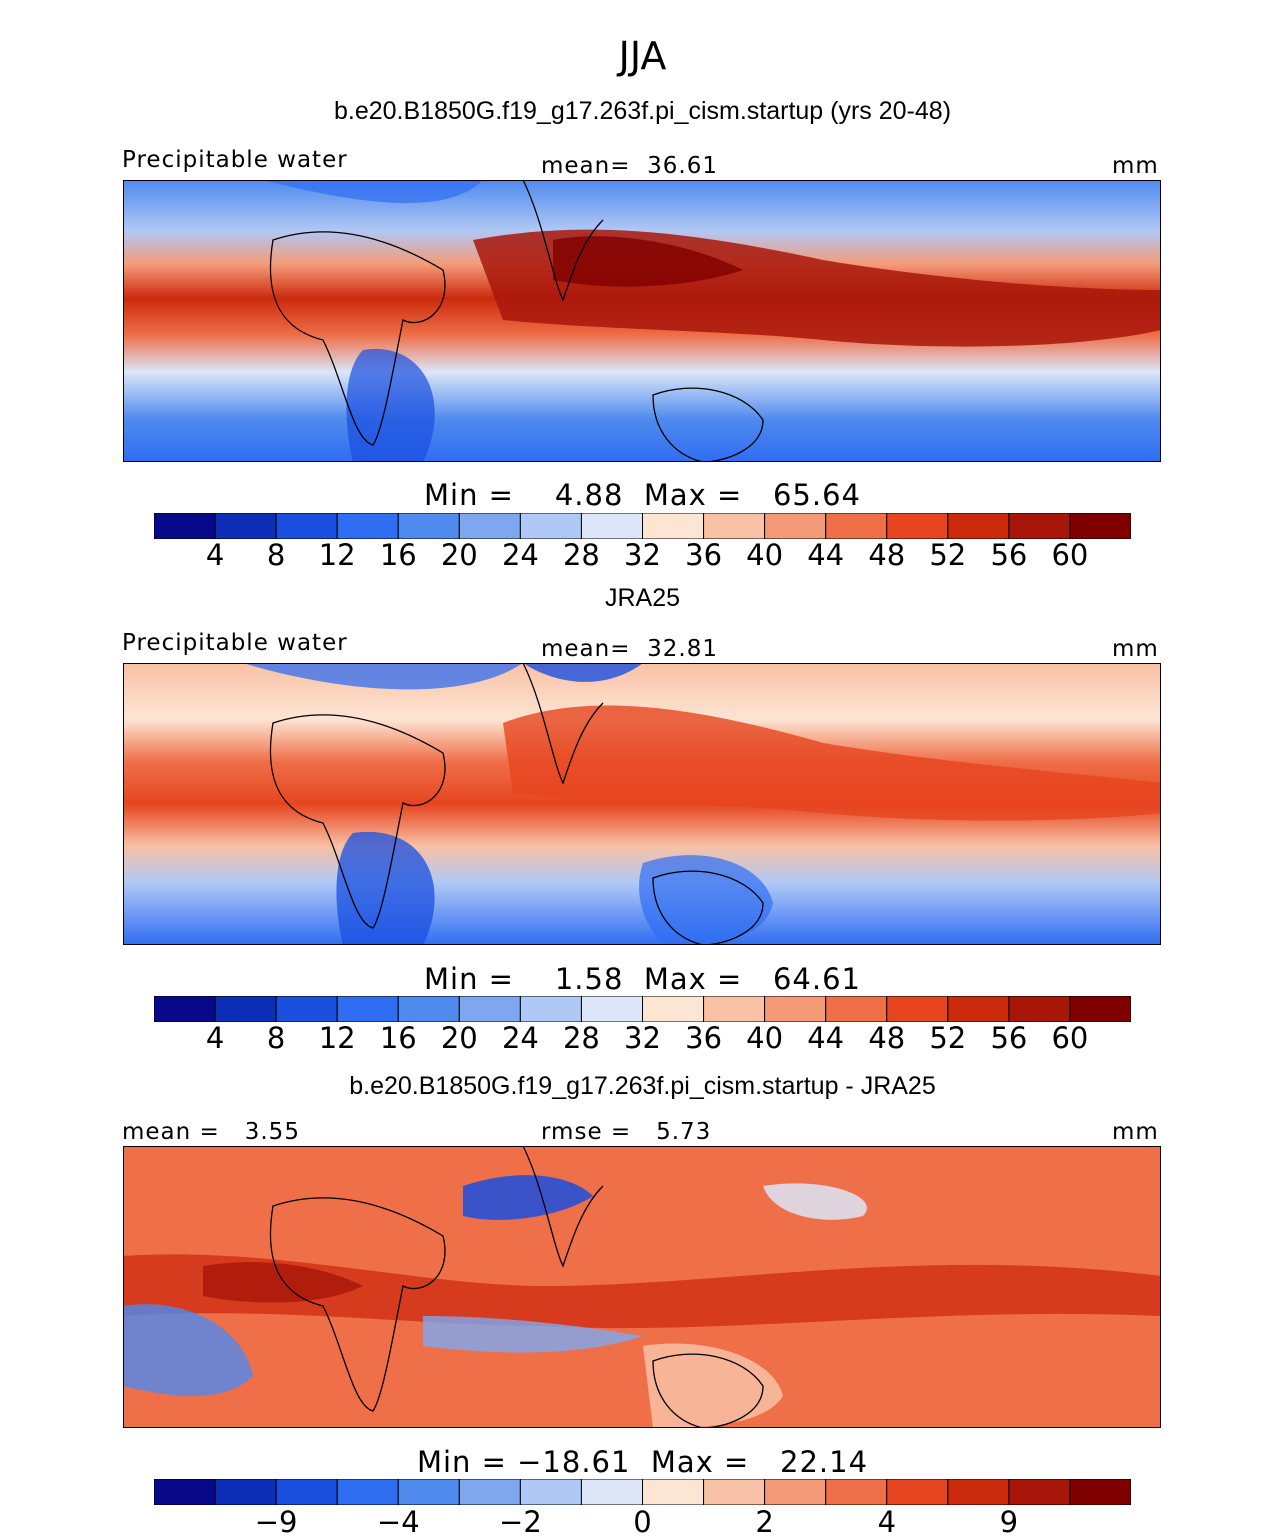 This screenshot has width=1285, height=1540. Describe the element at coordinates (887, 555) in the screenshot. I see `colorbar-tick-label: 48` at that location.